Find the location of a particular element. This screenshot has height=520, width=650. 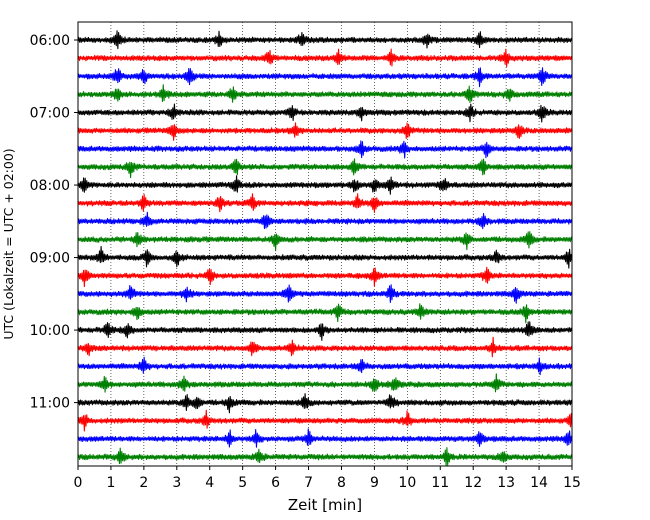

x-tick-label: 11 is located at coordinates (440, 483).